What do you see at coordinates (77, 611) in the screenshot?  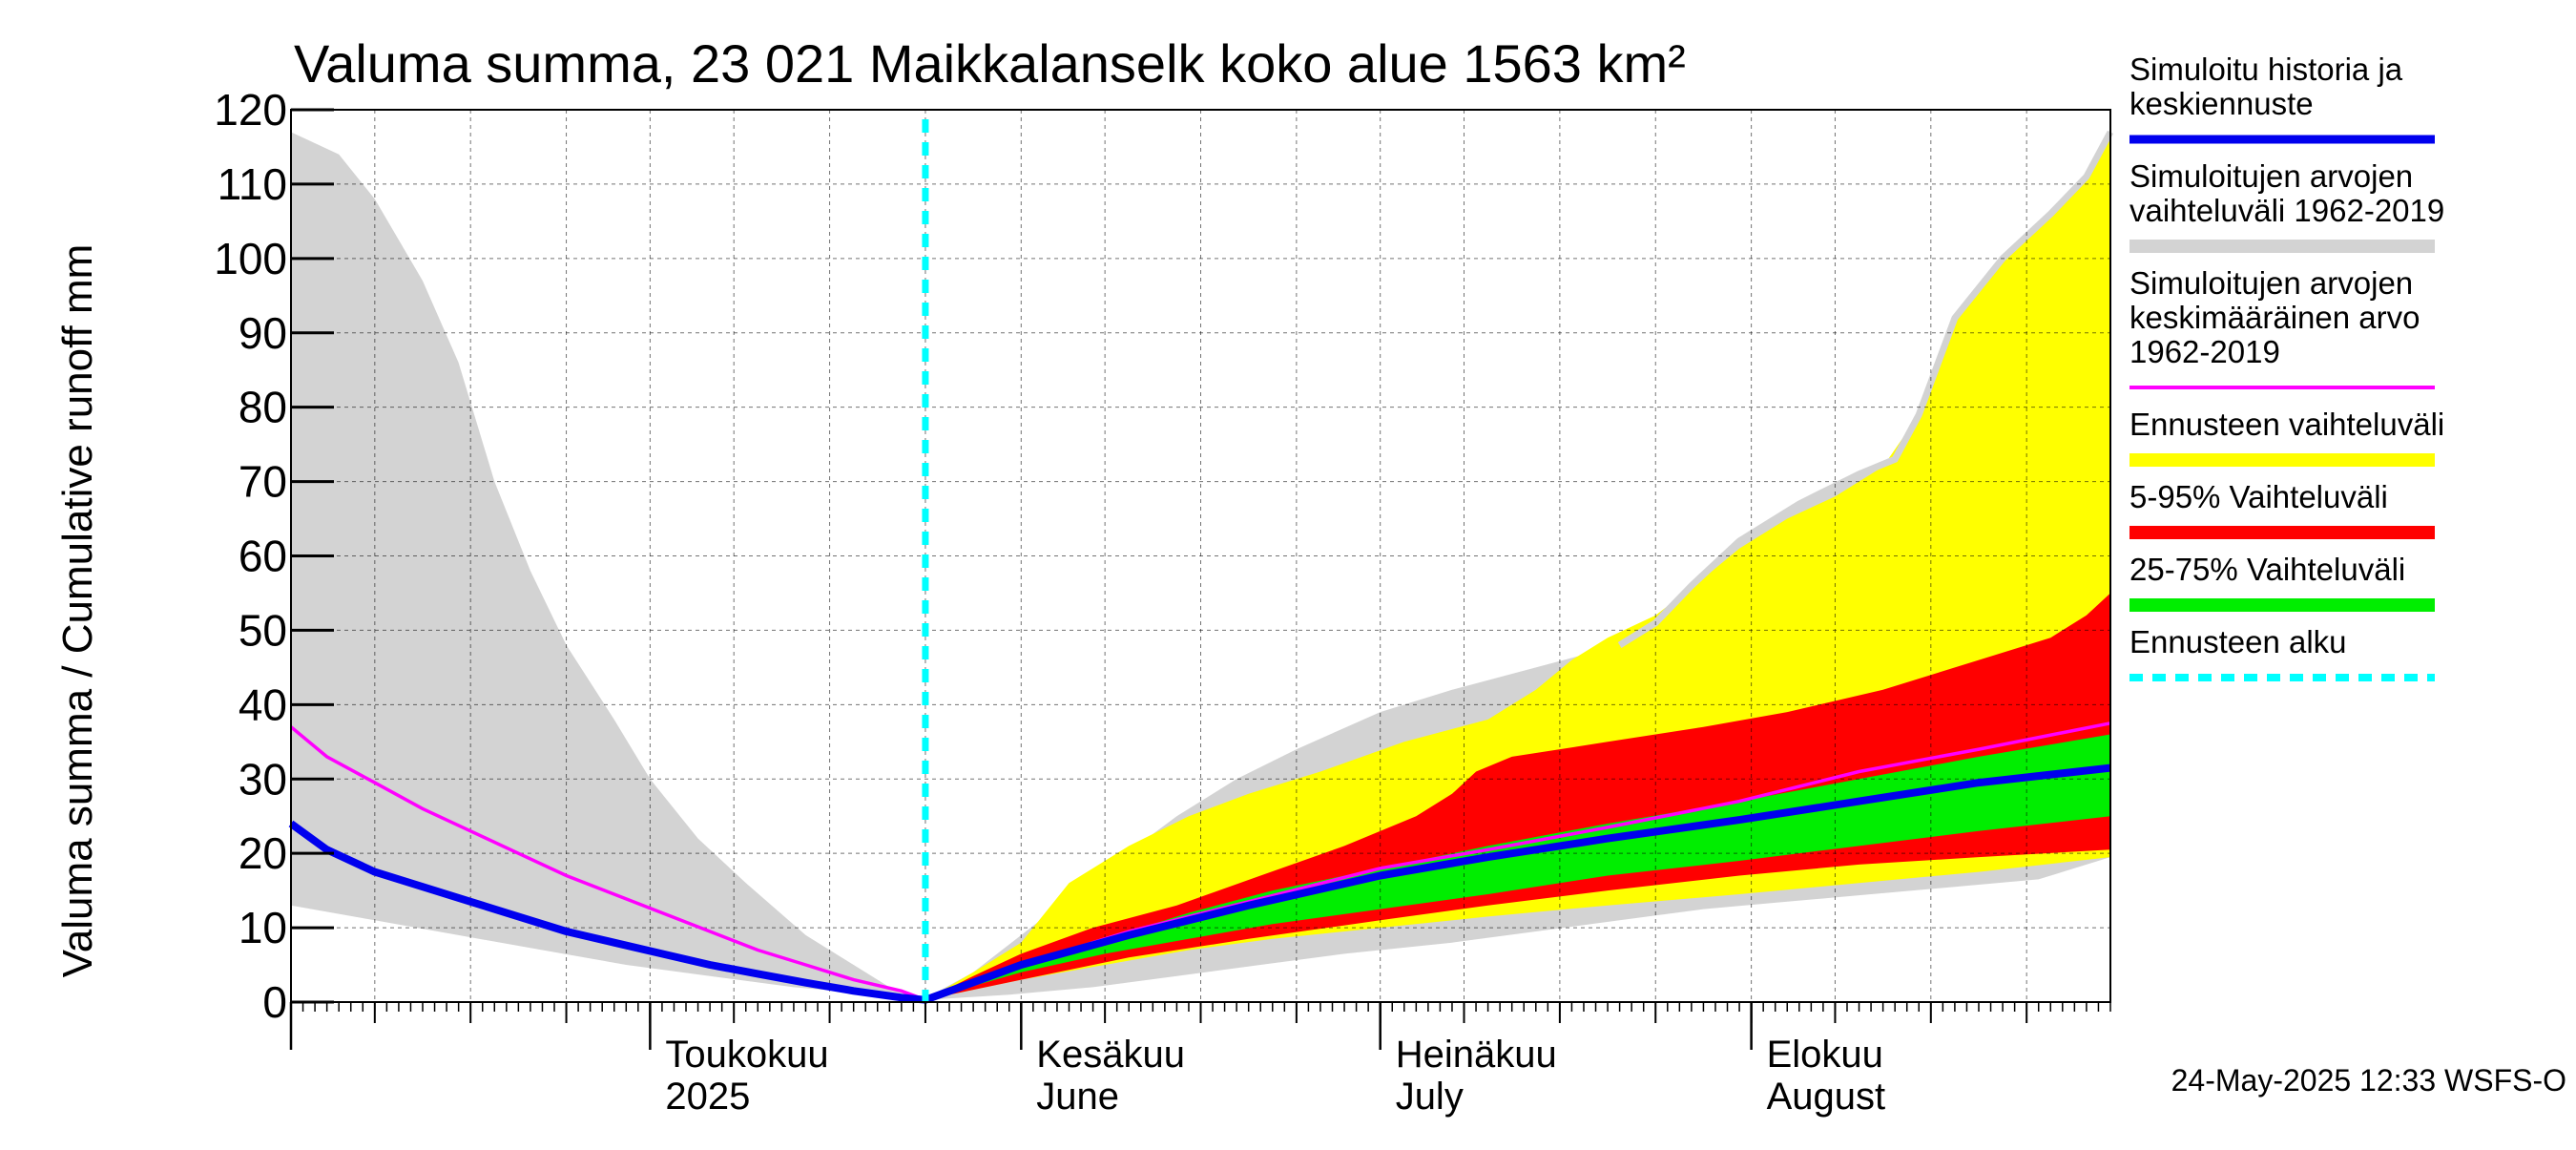 I see `y-axis-label: Valuma summa / Cumulative runoff mm` at bounding box center [77, 611].